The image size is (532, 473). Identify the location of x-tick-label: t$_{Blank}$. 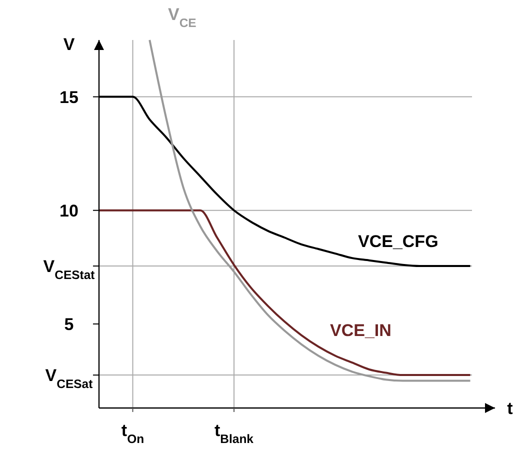
(234, 433).